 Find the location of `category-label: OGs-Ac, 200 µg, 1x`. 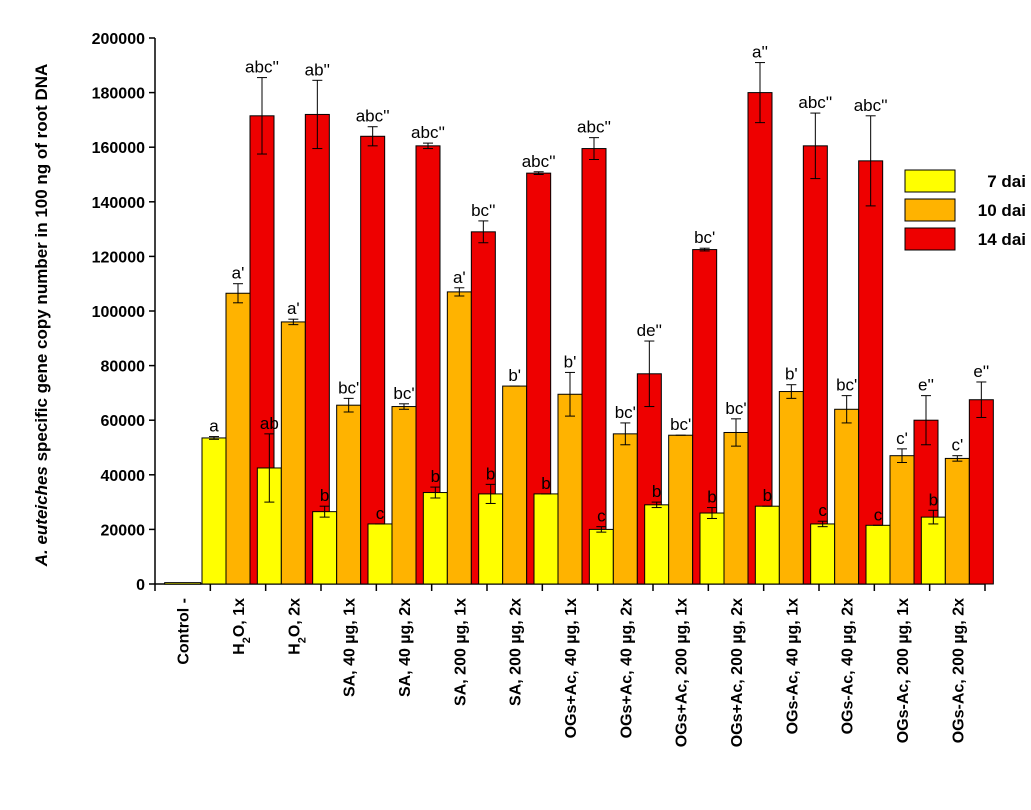

category-label: OGs-Ac, 200 µg, 1x is located at coordinates (903, 670).